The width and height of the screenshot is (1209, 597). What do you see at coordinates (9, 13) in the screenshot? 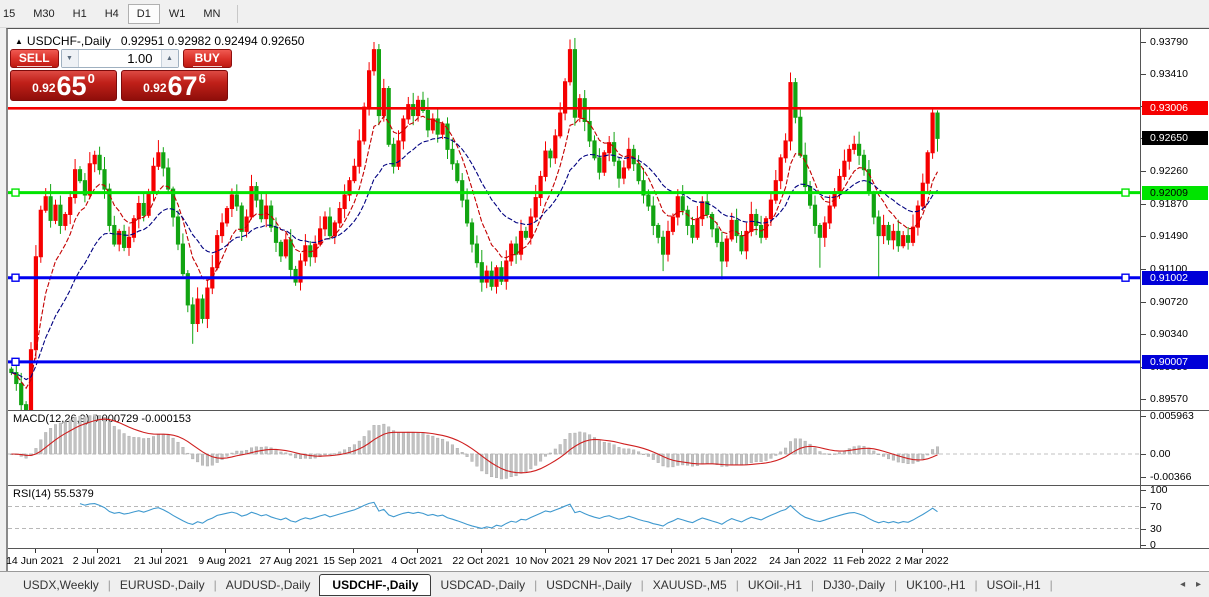
I see `timeframe-button-15: 15` at bounding box center [9, 13].